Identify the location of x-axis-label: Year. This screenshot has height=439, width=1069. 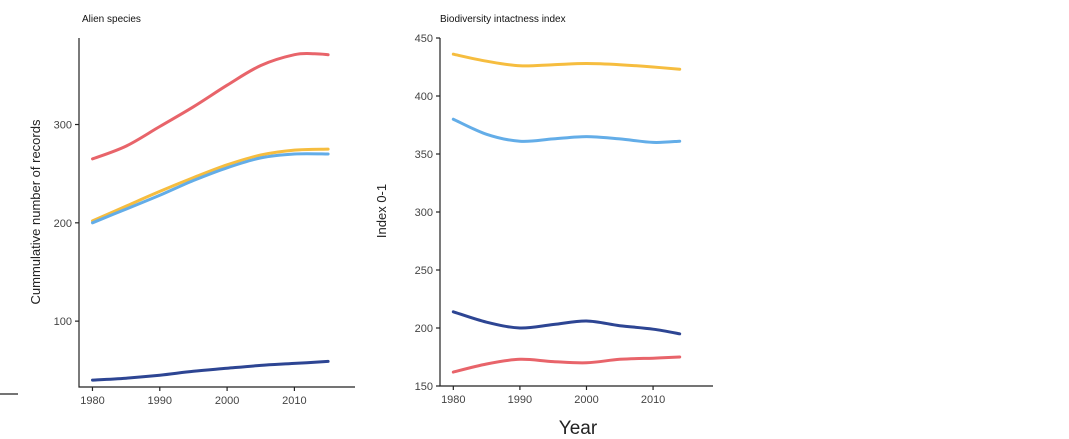
(578, 428).